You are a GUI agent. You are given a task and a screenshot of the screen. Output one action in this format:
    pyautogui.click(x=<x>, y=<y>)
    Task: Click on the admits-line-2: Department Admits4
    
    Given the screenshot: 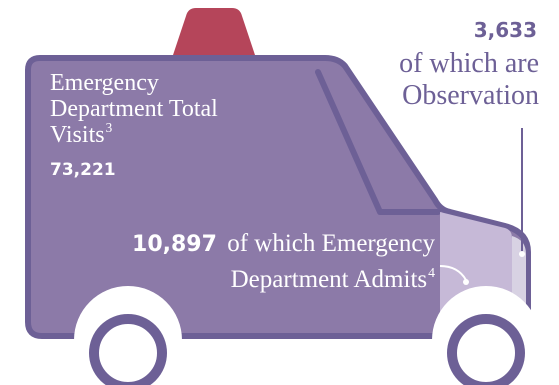 What is the action you would take?
    pyautogui.click(x=332, y=279)
    